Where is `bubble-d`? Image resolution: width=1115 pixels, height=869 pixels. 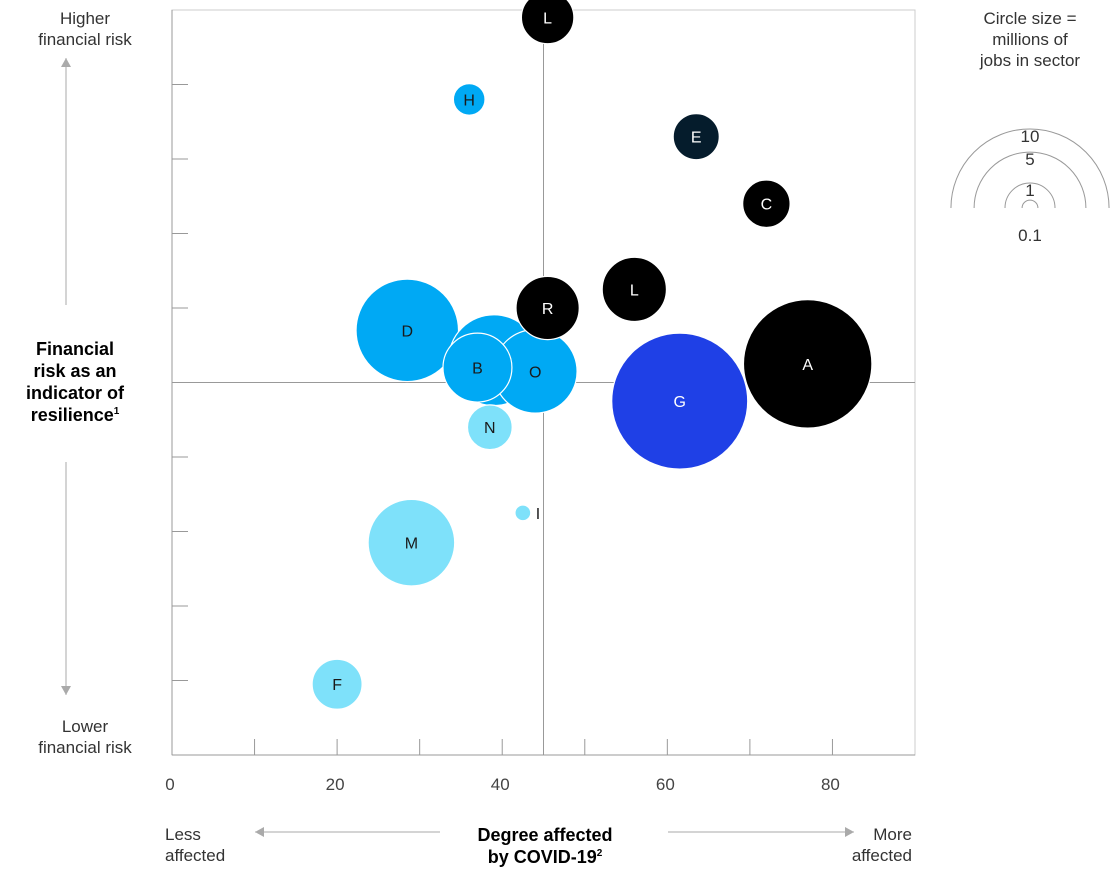
bubble-d is located at coordinates (407, 330).